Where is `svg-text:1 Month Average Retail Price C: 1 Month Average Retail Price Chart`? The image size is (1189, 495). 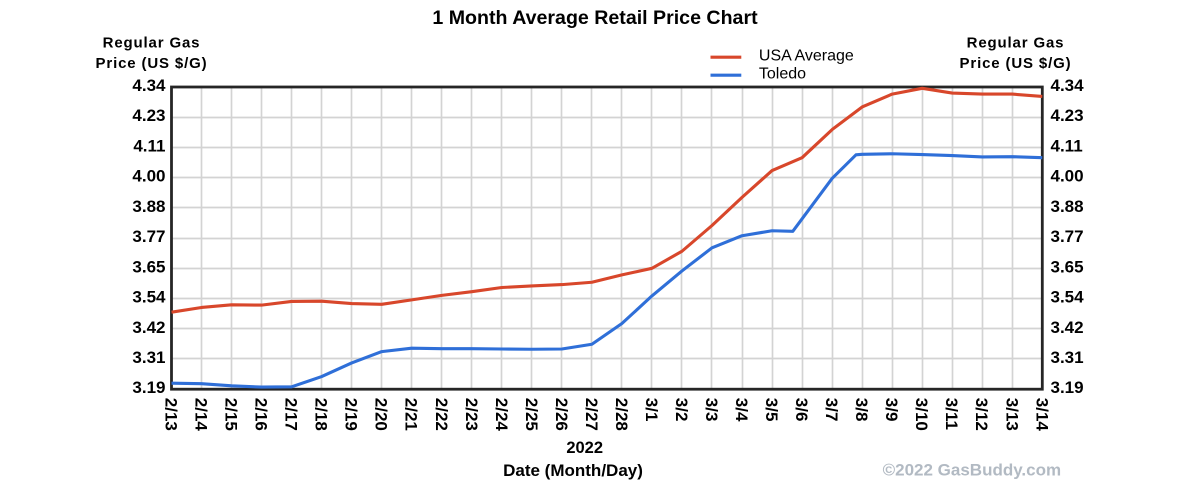 svg-text:1 Month Average Retail Price C: 1 Month Average Retail Price Chart is located at coordinates (595, 18).